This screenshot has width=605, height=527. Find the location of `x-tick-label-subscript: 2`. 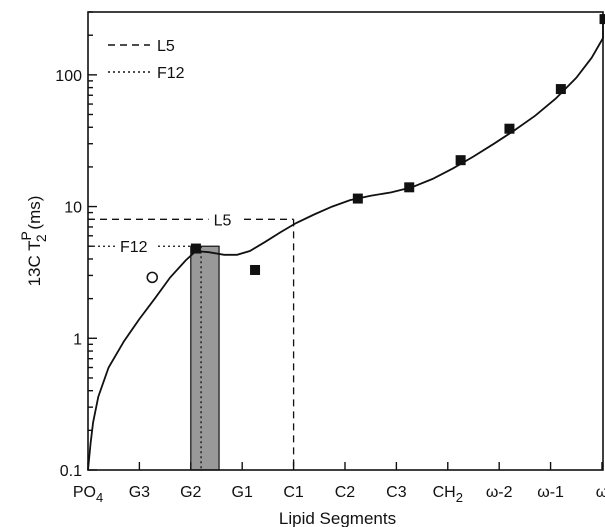

x-tick-label-subscript: 2 is located at coordinates (459, 497).